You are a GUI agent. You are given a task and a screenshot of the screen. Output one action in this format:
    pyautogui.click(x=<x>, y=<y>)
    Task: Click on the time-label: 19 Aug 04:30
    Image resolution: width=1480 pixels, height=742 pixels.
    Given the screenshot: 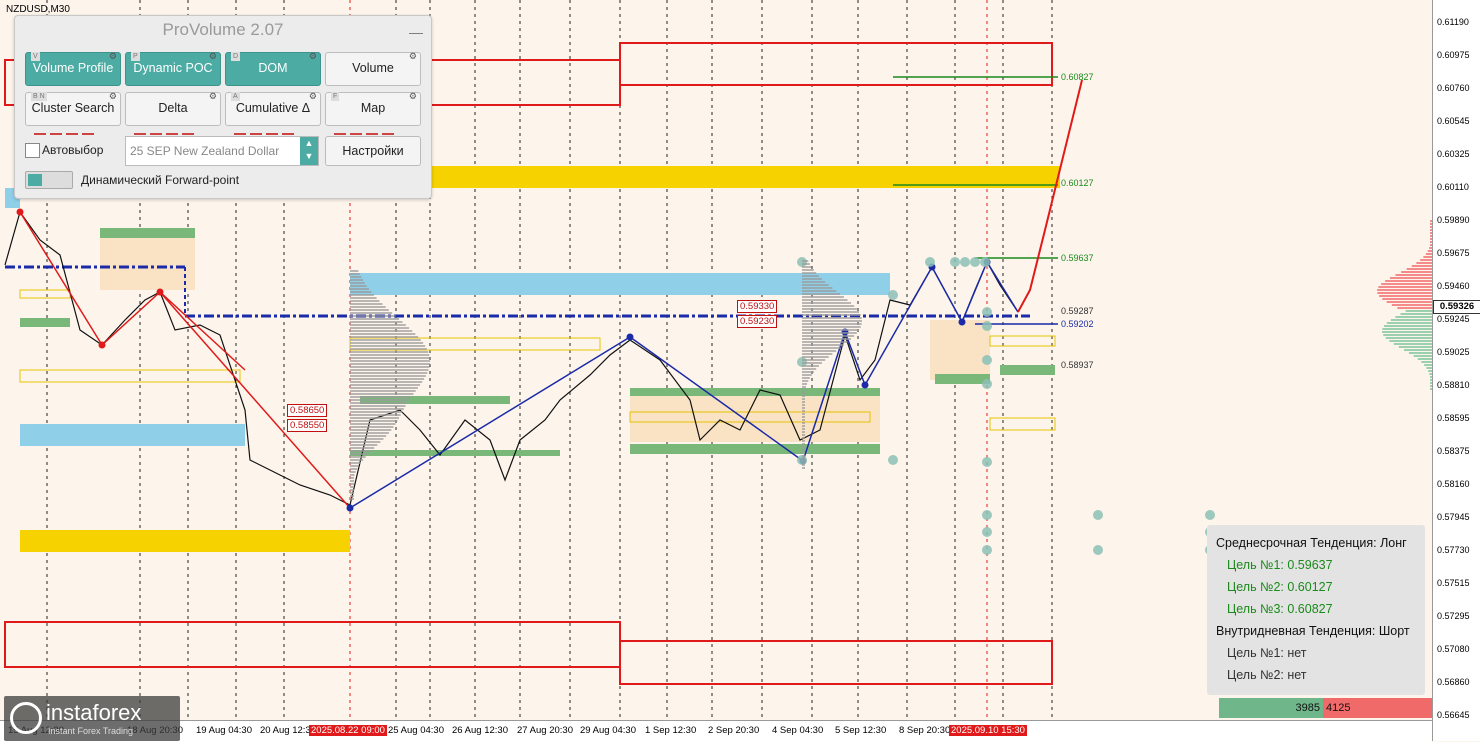 What is the action you would take?
    pyautogui.click(x=224, y=730)
    